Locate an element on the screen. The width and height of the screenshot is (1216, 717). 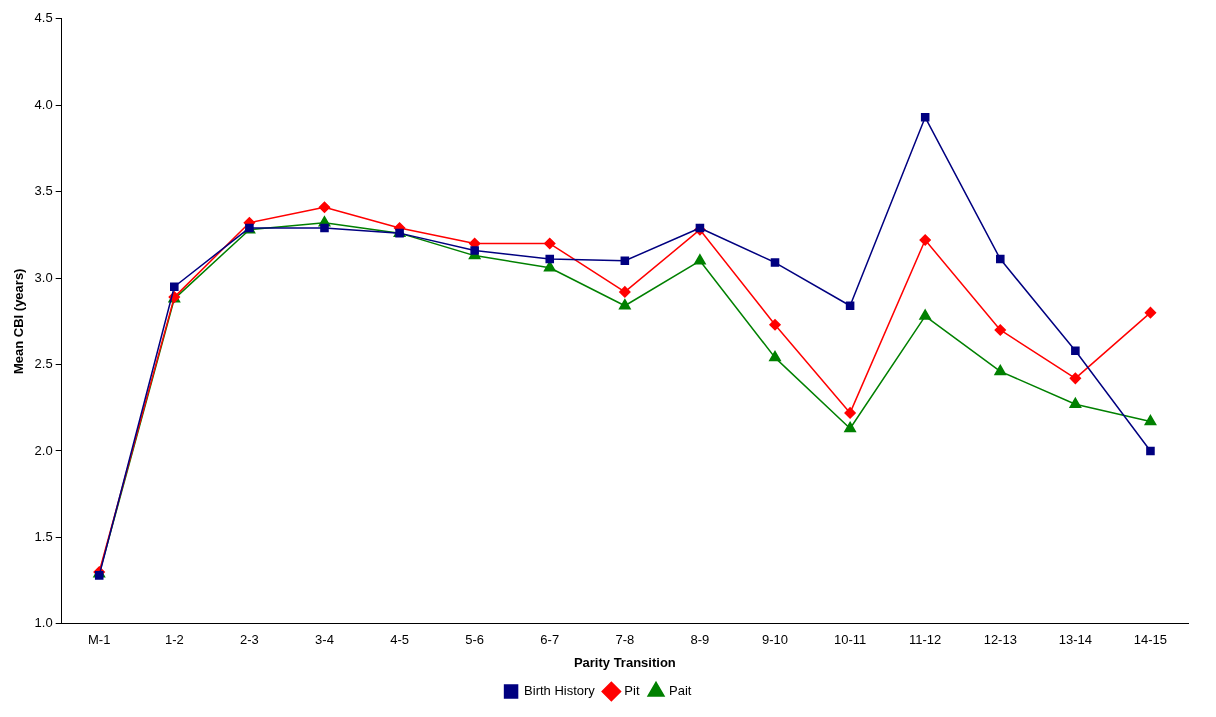
x-tick-label: 14-15 is located at coordinates (1150, 640).